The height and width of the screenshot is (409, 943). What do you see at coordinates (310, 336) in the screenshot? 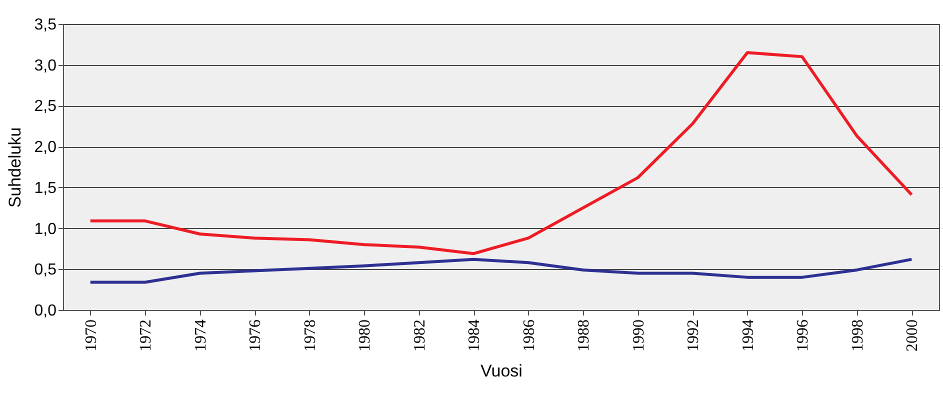
I see `x-tick-label: 1978` at bounding box center [310, 336].